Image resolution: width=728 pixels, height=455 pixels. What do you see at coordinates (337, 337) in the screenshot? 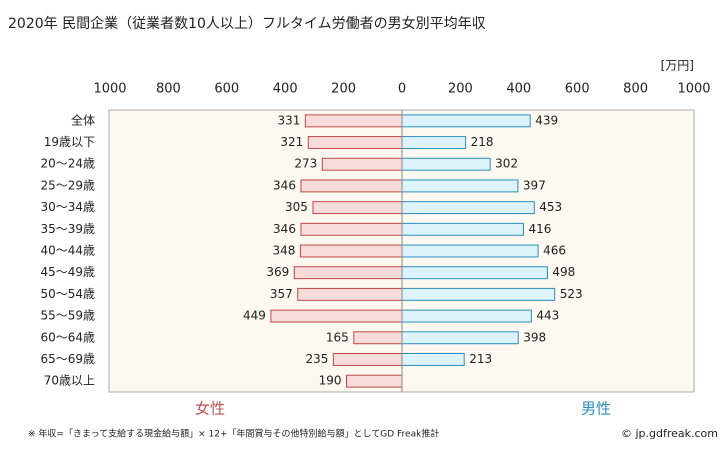
I see `value-label: 165` at bounding box center [337, 337].